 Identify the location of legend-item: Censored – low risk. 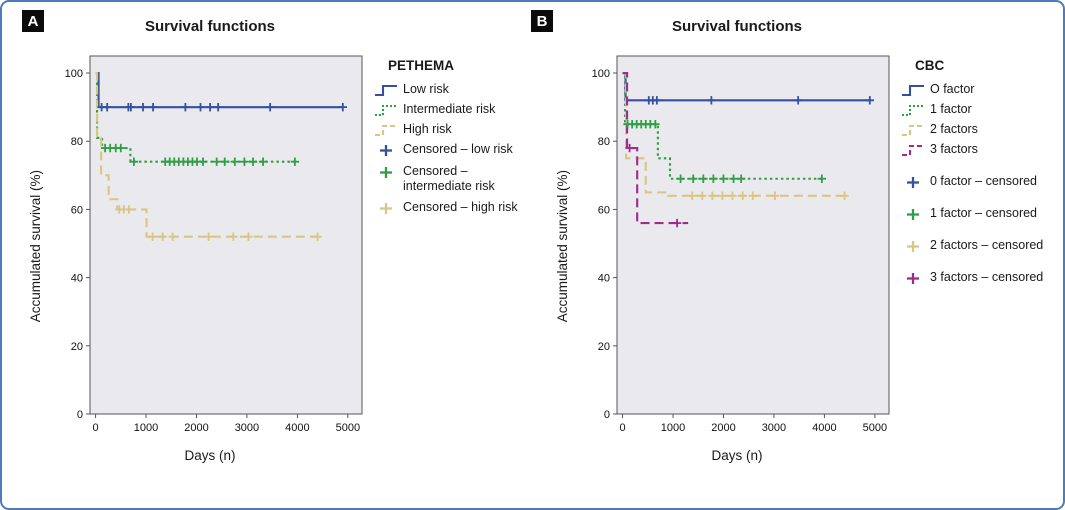
(450, 150).